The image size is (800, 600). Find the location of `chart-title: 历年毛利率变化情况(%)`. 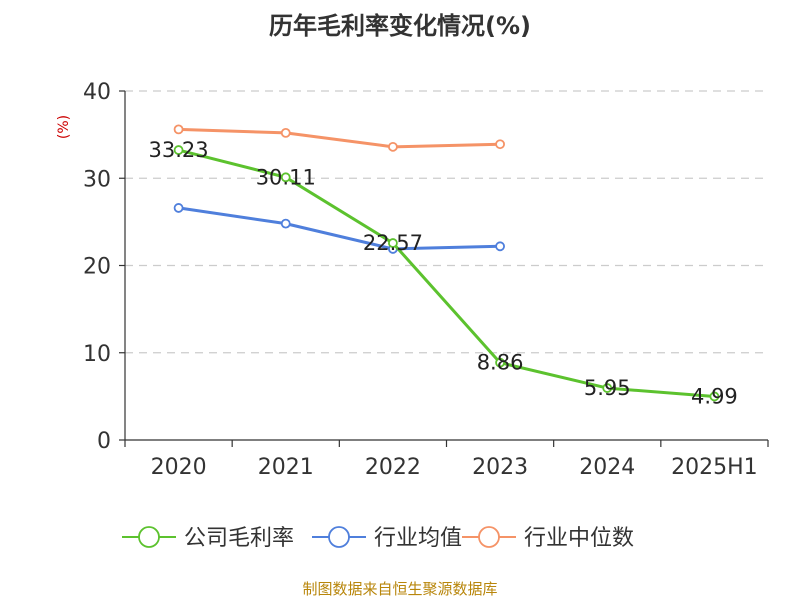

chart-title: 历年毛利率变化情况(%) is located at coordinates (400, 26).